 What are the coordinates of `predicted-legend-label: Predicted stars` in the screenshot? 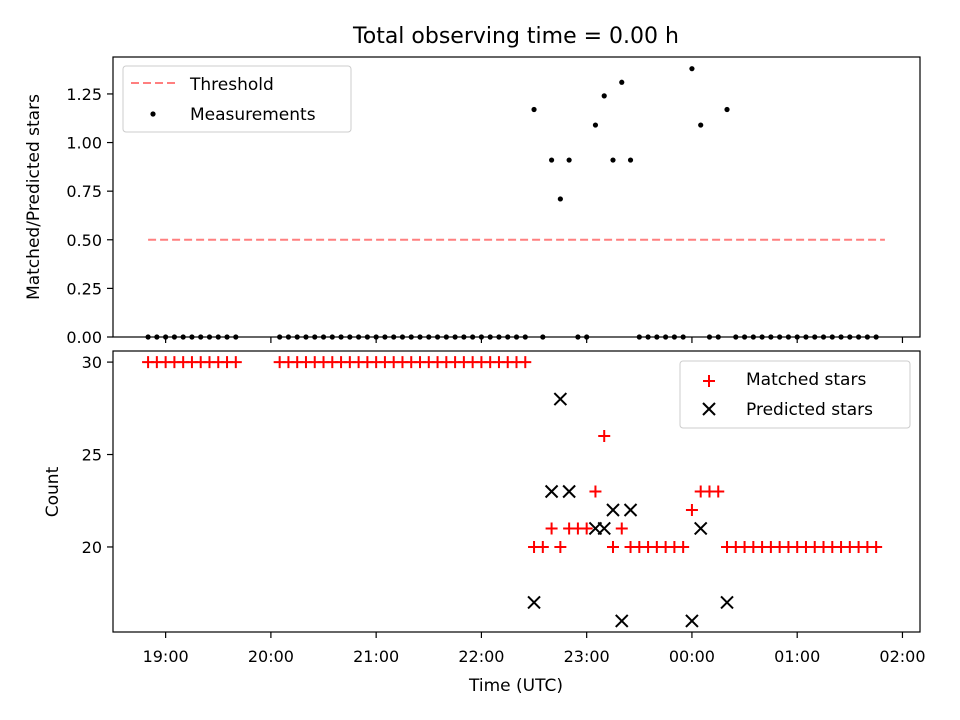 It's located at (809, 410).